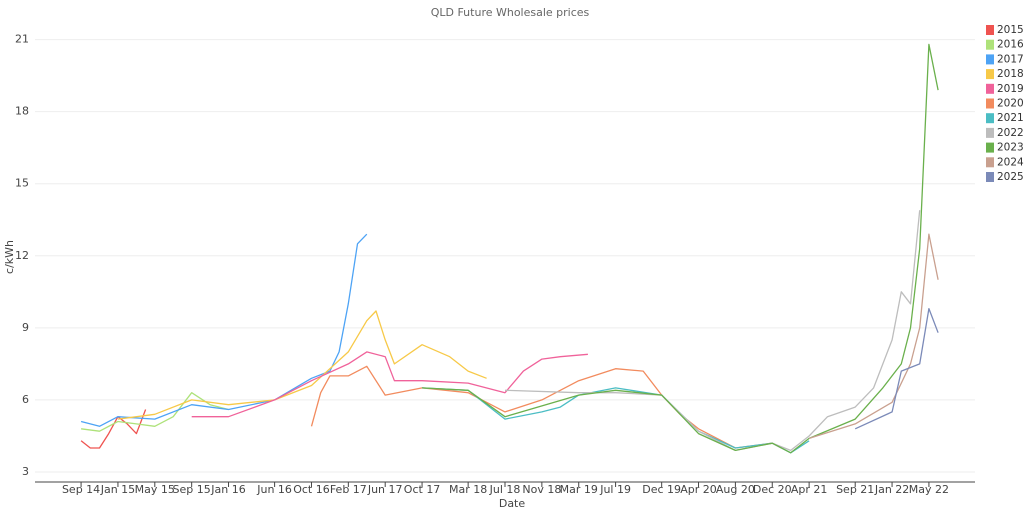 This screenshot has height=512, width=1024. Describe the element at coordinates (579, 489) in the screenshot. I see `x-tick-label: Mar 19` at that location.